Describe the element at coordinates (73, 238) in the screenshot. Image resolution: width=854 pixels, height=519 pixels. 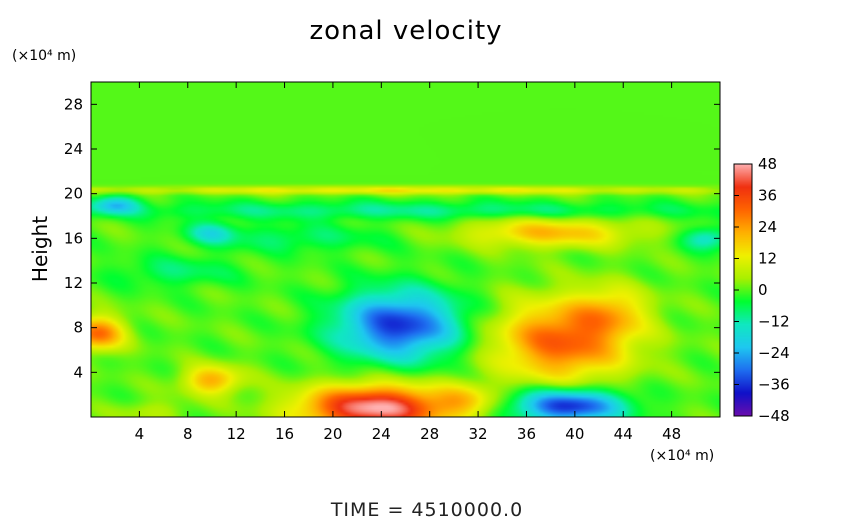
I see `y-tick-label: 16` at that location.